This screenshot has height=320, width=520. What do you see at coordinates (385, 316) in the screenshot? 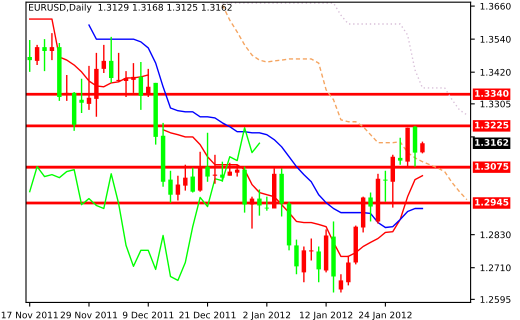
I see `x-tick-label: 24 Jan 2012` at bounding box center [385, 316].